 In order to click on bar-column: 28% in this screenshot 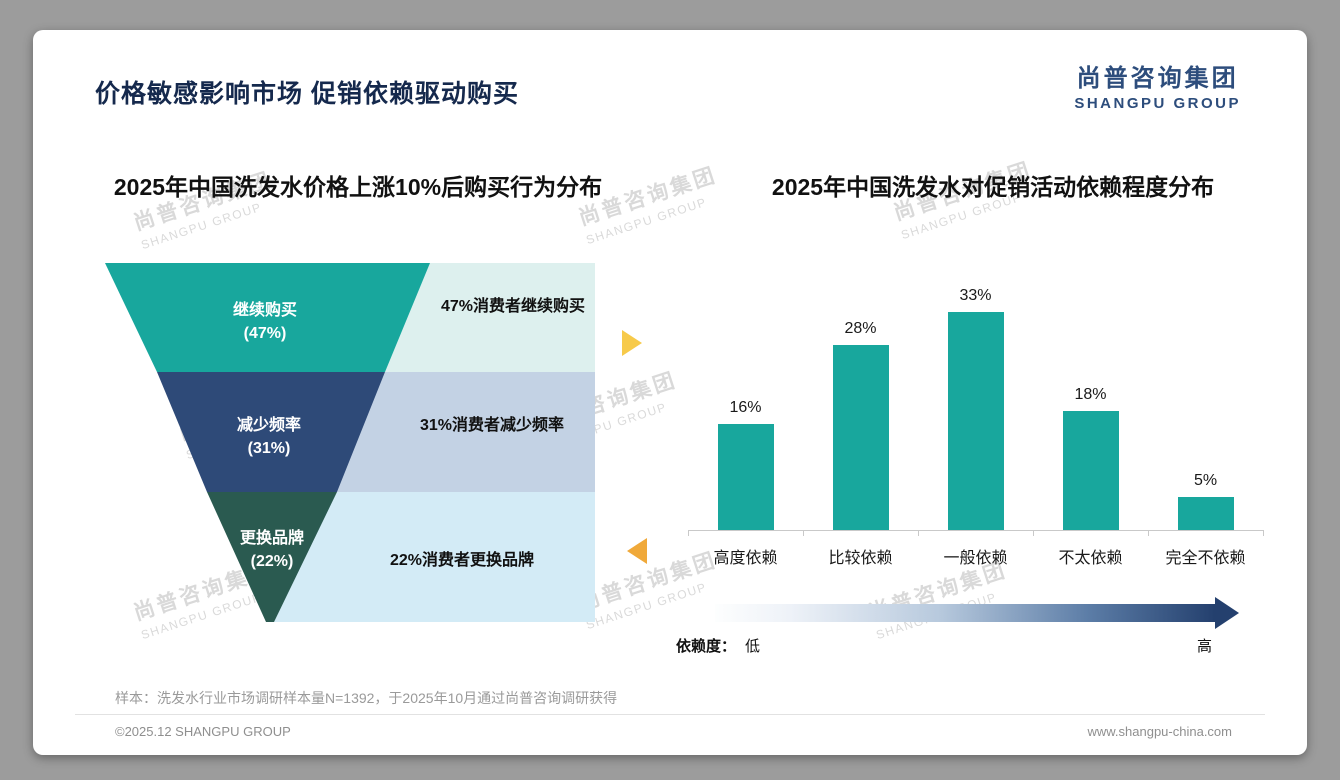, I will do `click(860, 395)`.